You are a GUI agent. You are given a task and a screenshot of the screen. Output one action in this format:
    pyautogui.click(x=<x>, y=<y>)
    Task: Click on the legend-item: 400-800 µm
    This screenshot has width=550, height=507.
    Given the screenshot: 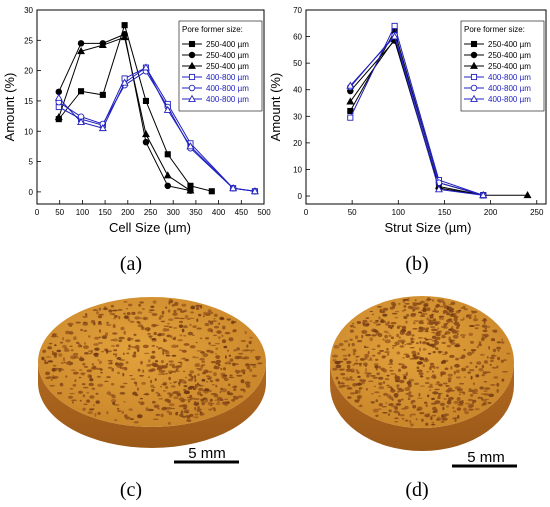 What is the action you would take?
    pyautogui.click(x=215, y=99)
    